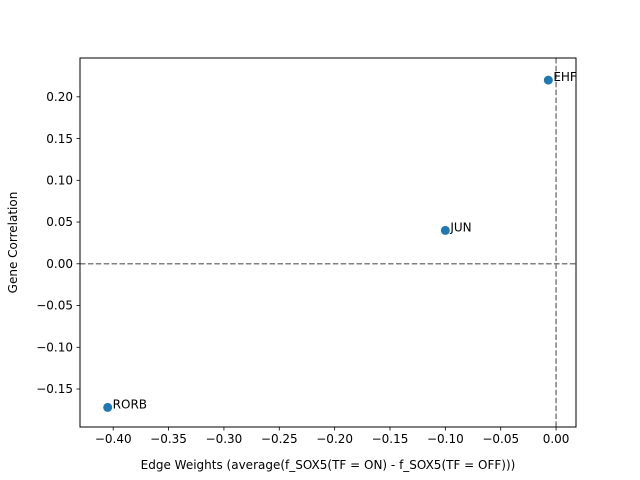 Image resolution: width=640 pixels, height=480 pixels. I want to click on x-tick-label: −0.25, so click(279, 439).